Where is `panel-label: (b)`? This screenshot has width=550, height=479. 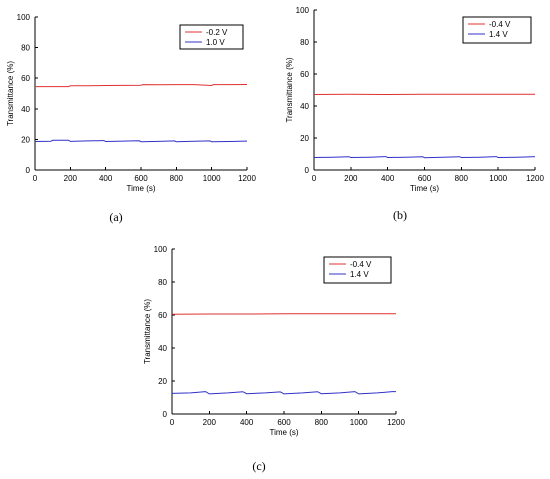
panel-label: (b) is located at coordinates (400, 215).